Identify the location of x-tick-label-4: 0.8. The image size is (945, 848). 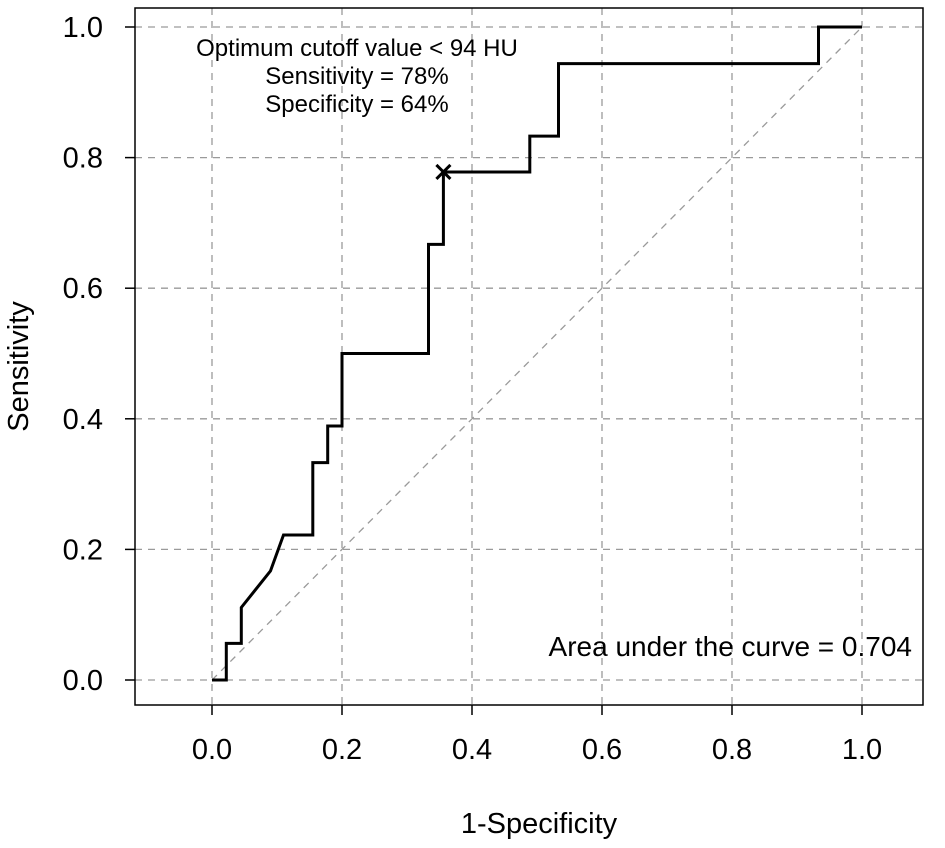
(732, 750).